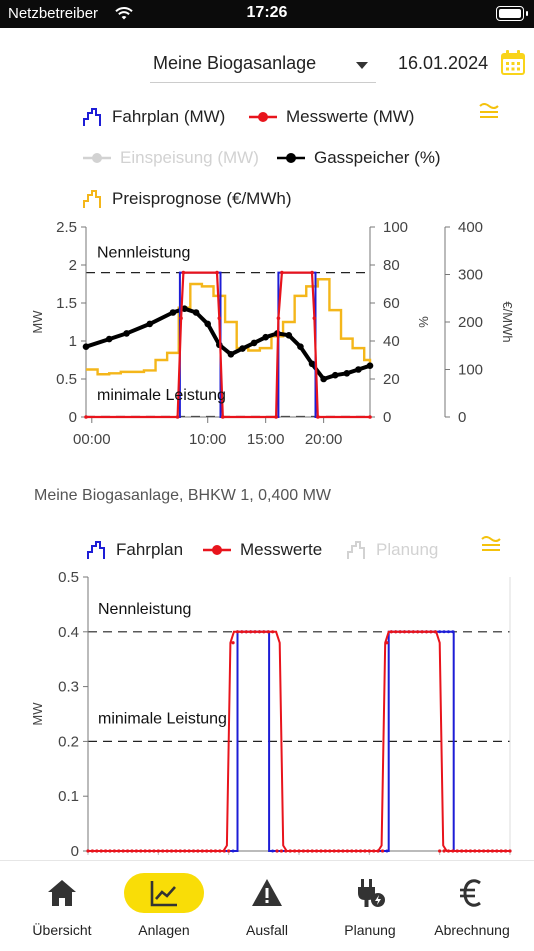  What do you see at coordinates (66, 227) in the screenshot?
I see `y-tick-label-left: 2.5` at bounding box center [66, 227].